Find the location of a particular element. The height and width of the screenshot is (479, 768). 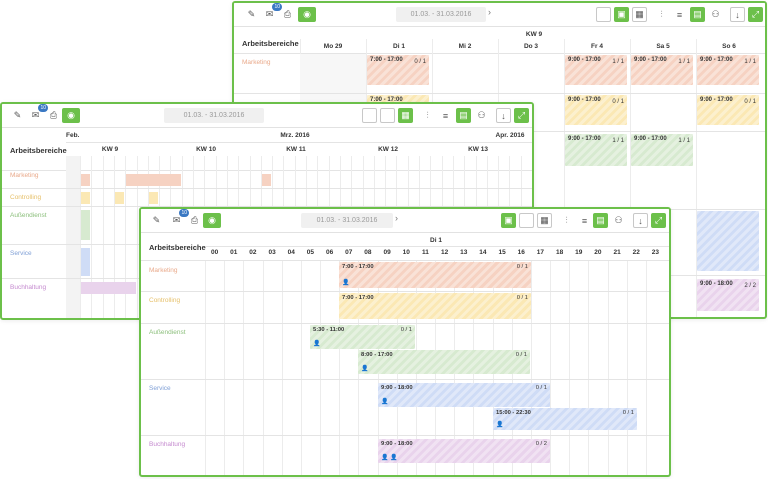

shift-block: 9:00 - 18:00 2 / 2 is located at coordinates (728, 295).